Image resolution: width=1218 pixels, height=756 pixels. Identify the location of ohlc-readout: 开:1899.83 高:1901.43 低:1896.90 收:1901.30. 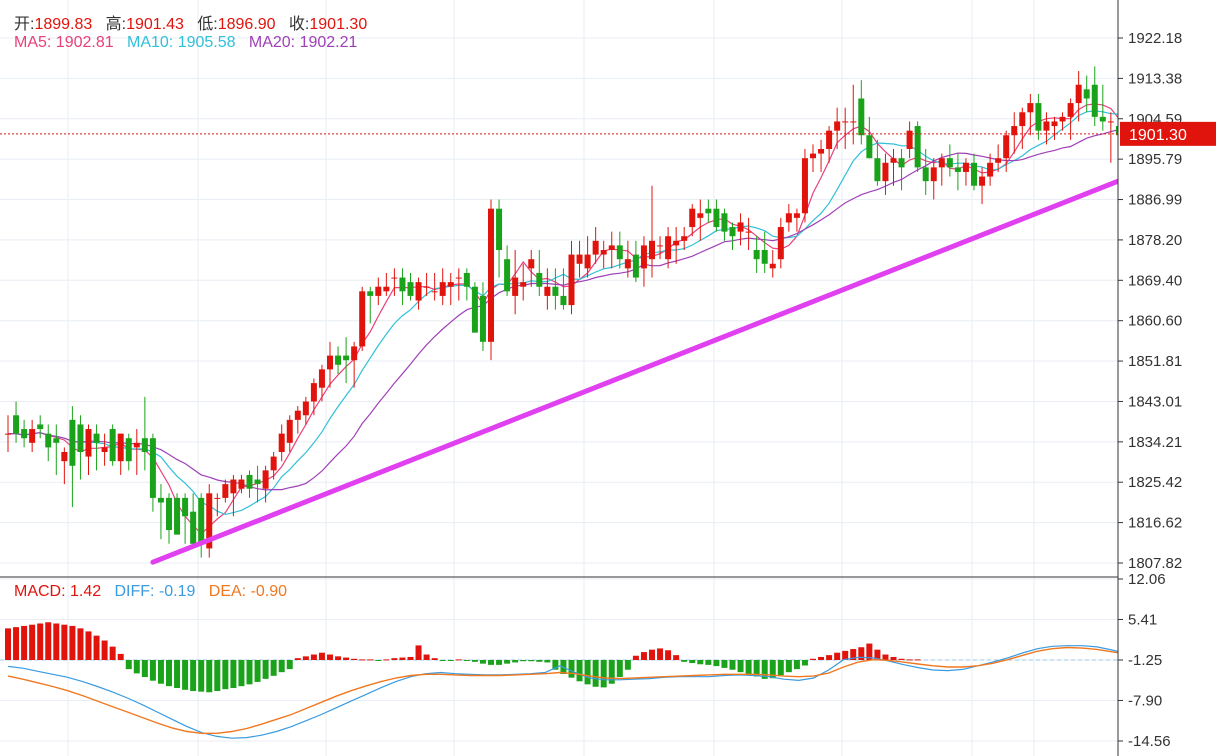
(190, 22).